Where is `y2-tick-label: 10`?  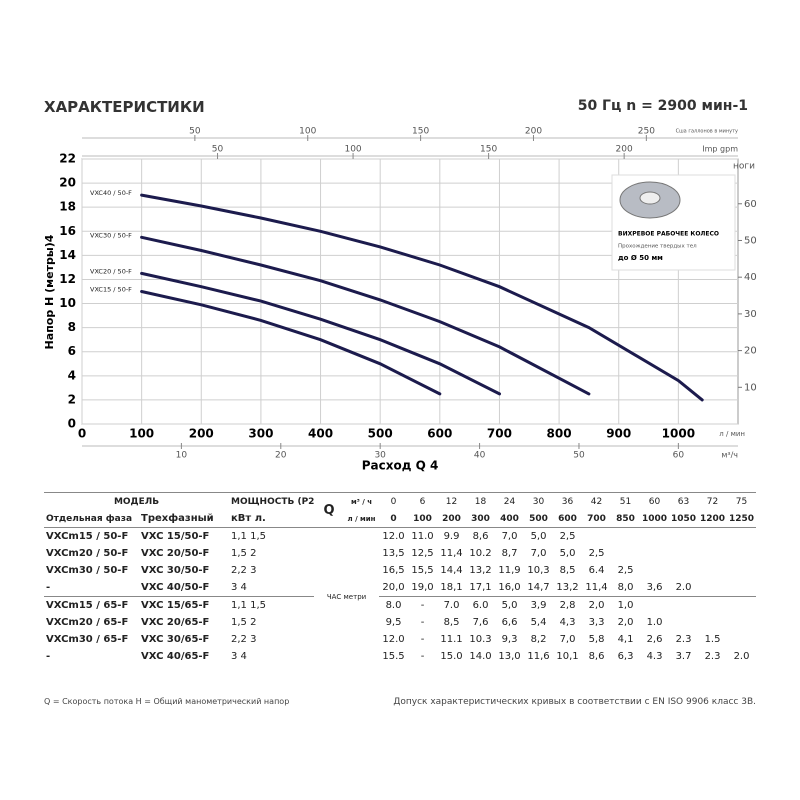 y2-tick-label: 10 is located at coordinates (750, 387).